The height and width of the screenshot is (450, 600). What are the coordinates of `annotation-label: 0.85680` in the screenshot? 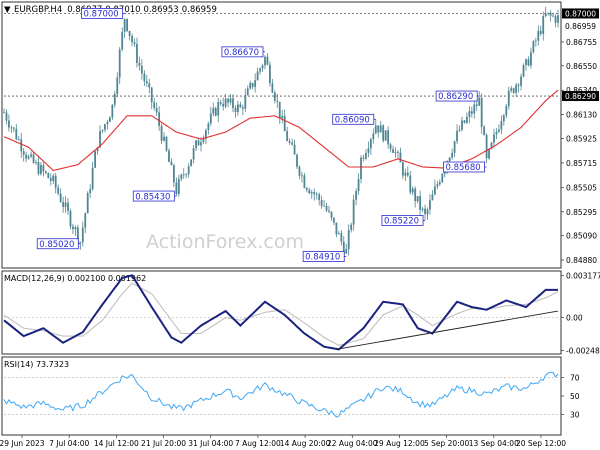 It's located at (462, 168).